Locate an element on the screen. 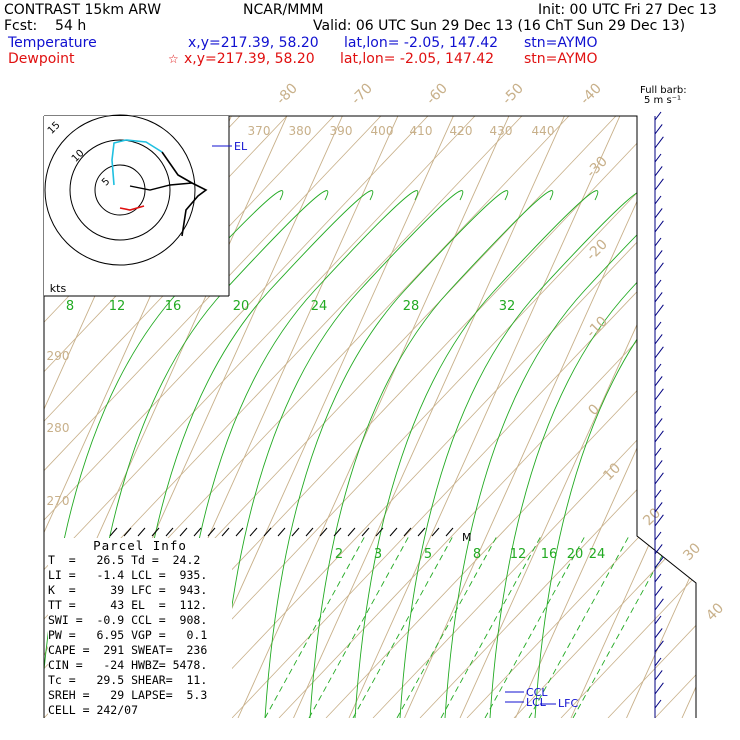 The width and height of the screenshot is (740, 740). mixing-ratio-label: 16 is located at coordinates (549, 554).